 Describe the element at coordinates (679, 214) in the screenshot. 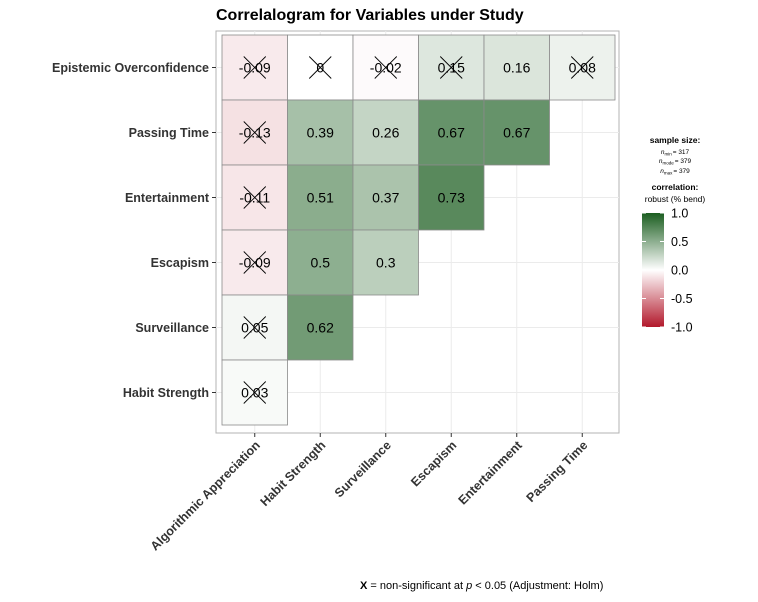

I see `legend-tick-label: 1.0` at that location.